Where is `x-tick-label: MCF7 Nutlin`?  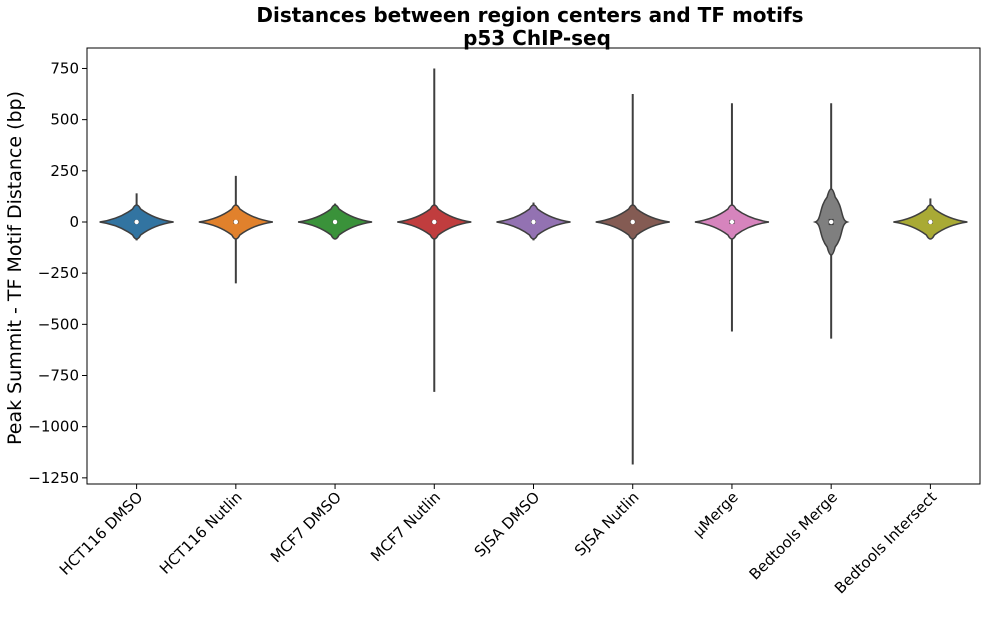
x-tick-label: MCF7 Nutlin is located at coordinates (405, 526).